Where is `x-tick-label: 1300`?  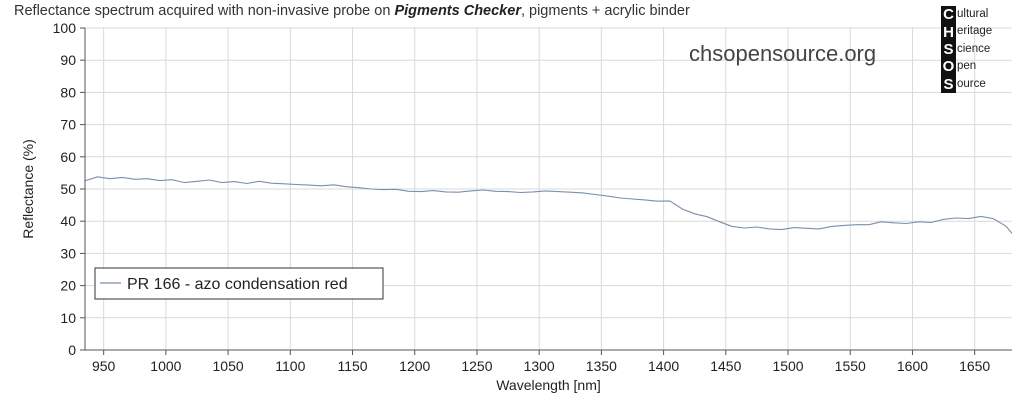
x-tick-label: 1300 is located at coordinates (539, 366).